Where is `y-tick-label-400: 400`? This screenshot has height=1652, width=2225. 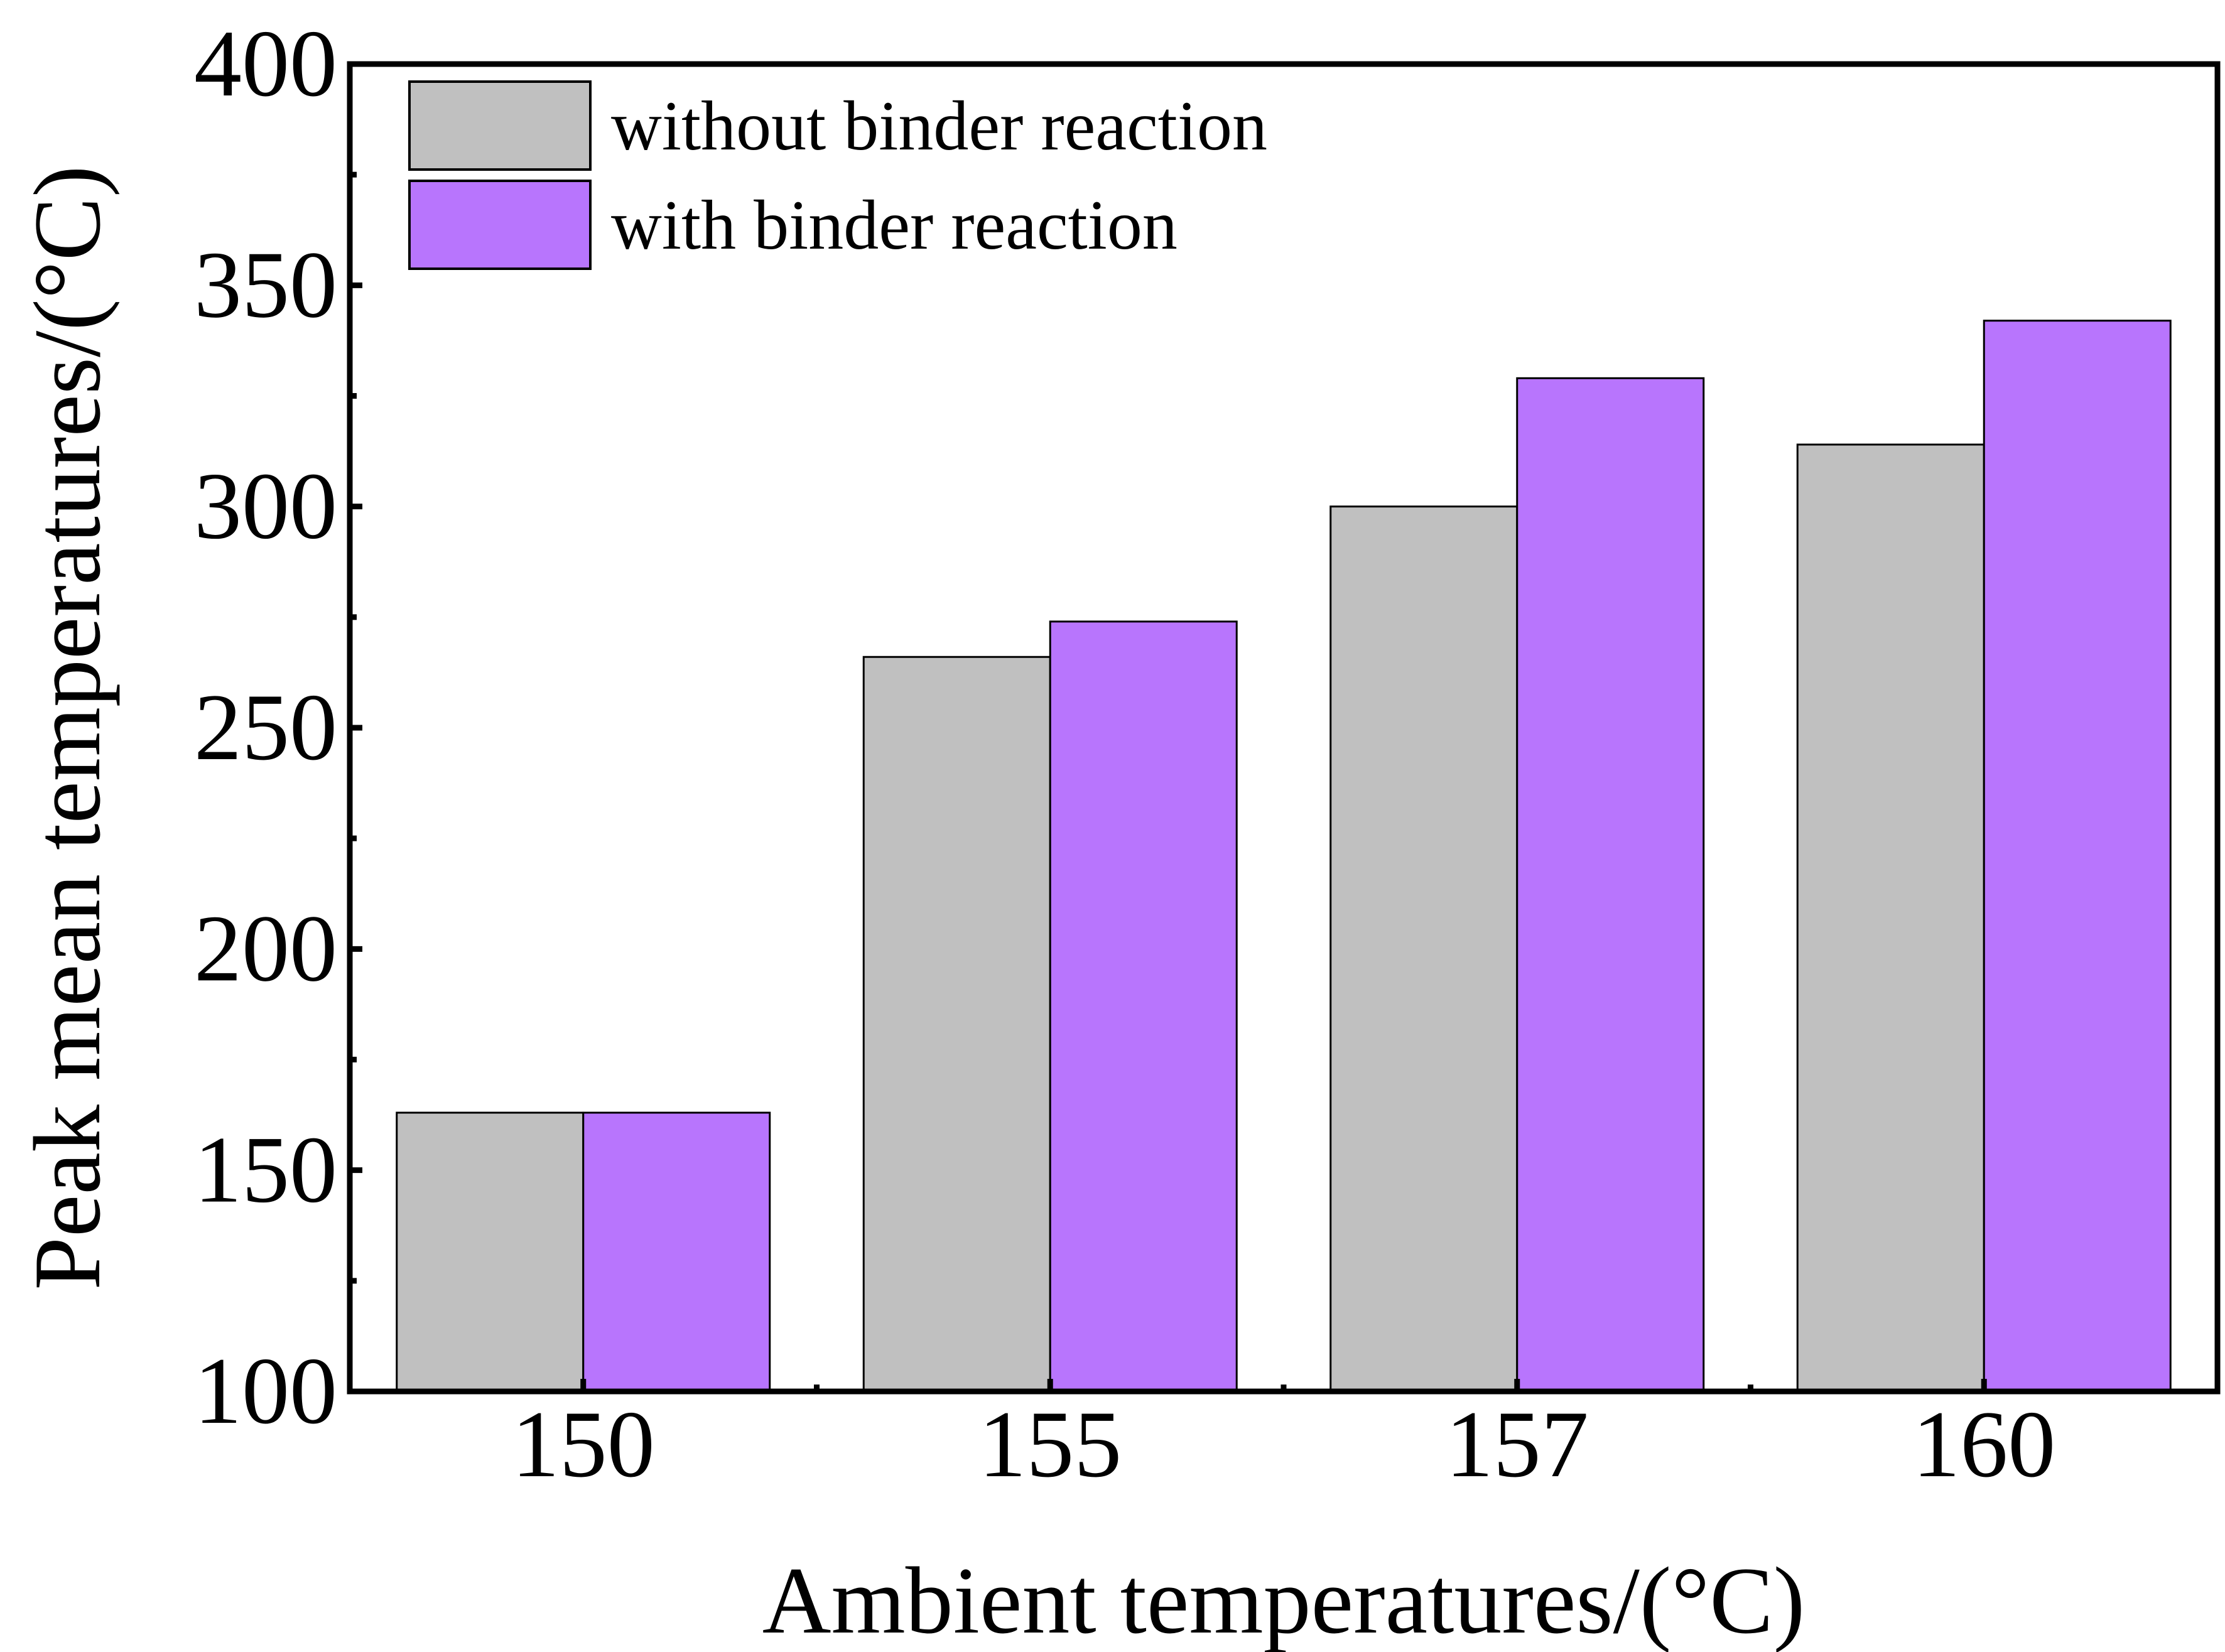
y-tick-label-400: 400 is located at coordinates (265, 63).